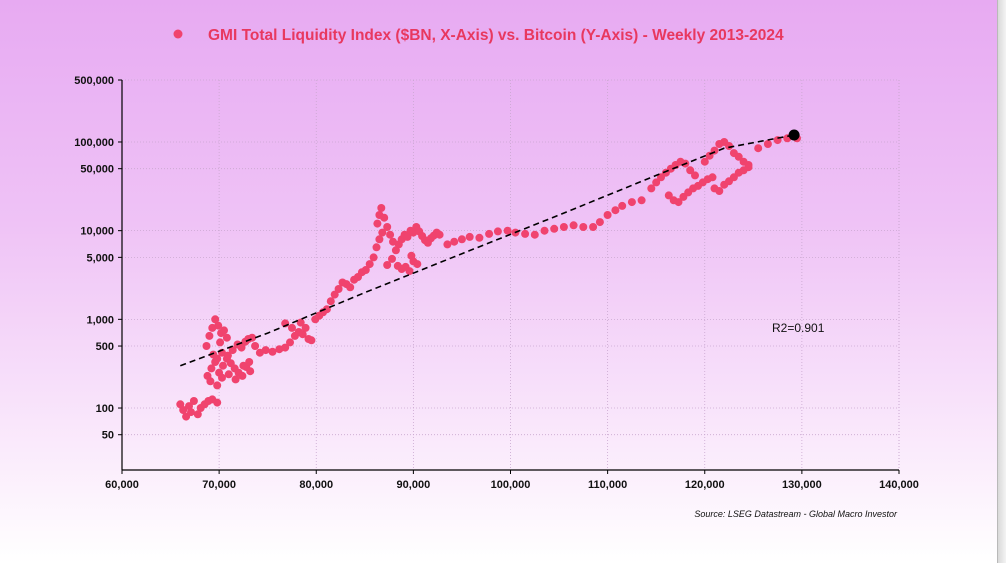 The width and height of the screenshot is (1006, 563). Describe the element at coordinates (802, 485) in the screenshot. I see `x-tick-label: 130,000` at that location.